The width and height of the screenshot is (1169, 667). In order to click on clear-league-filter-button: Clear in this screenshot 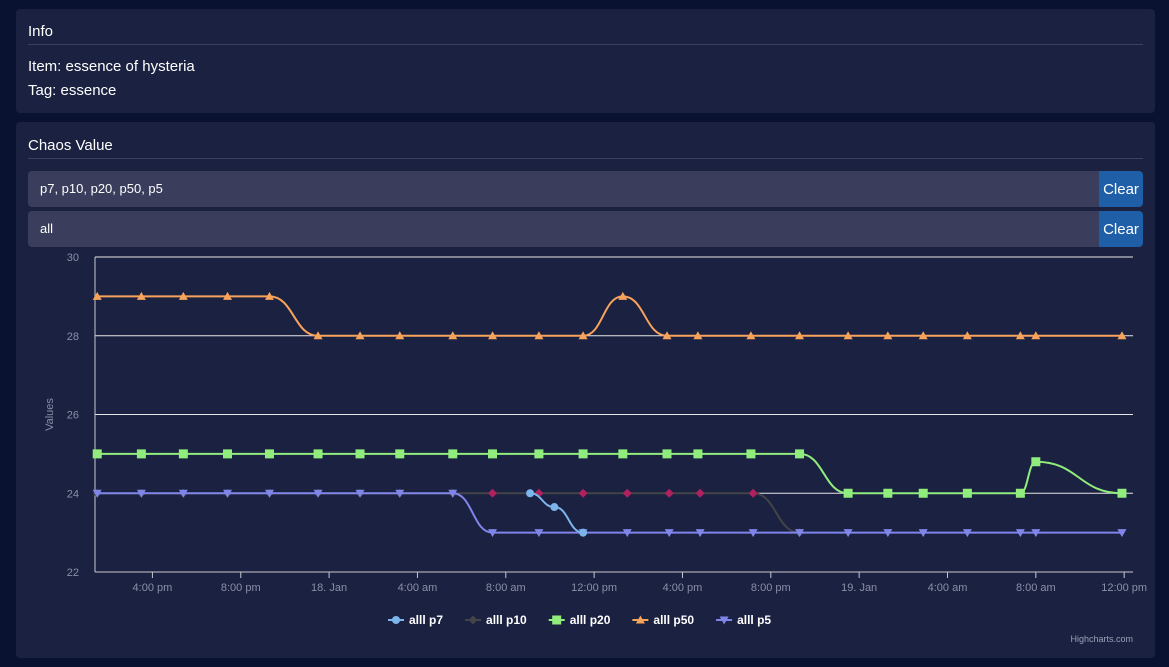, I will do `click(1121, 229)`.